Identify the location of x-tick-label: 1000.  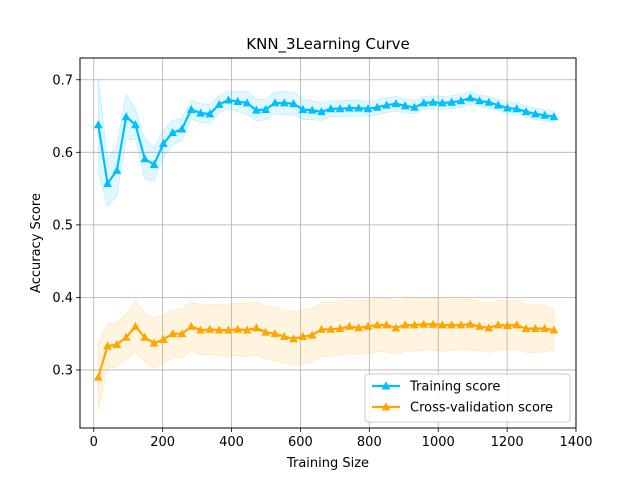
(438, 442).